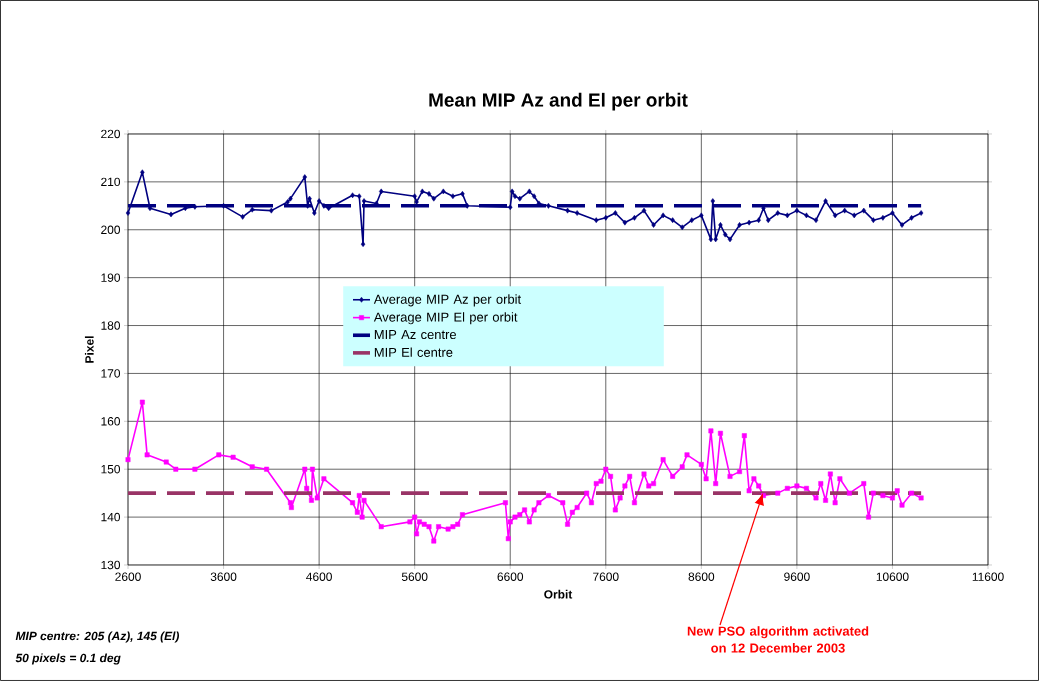  I want to click on y-tick-label: 180, so click(111, 325).